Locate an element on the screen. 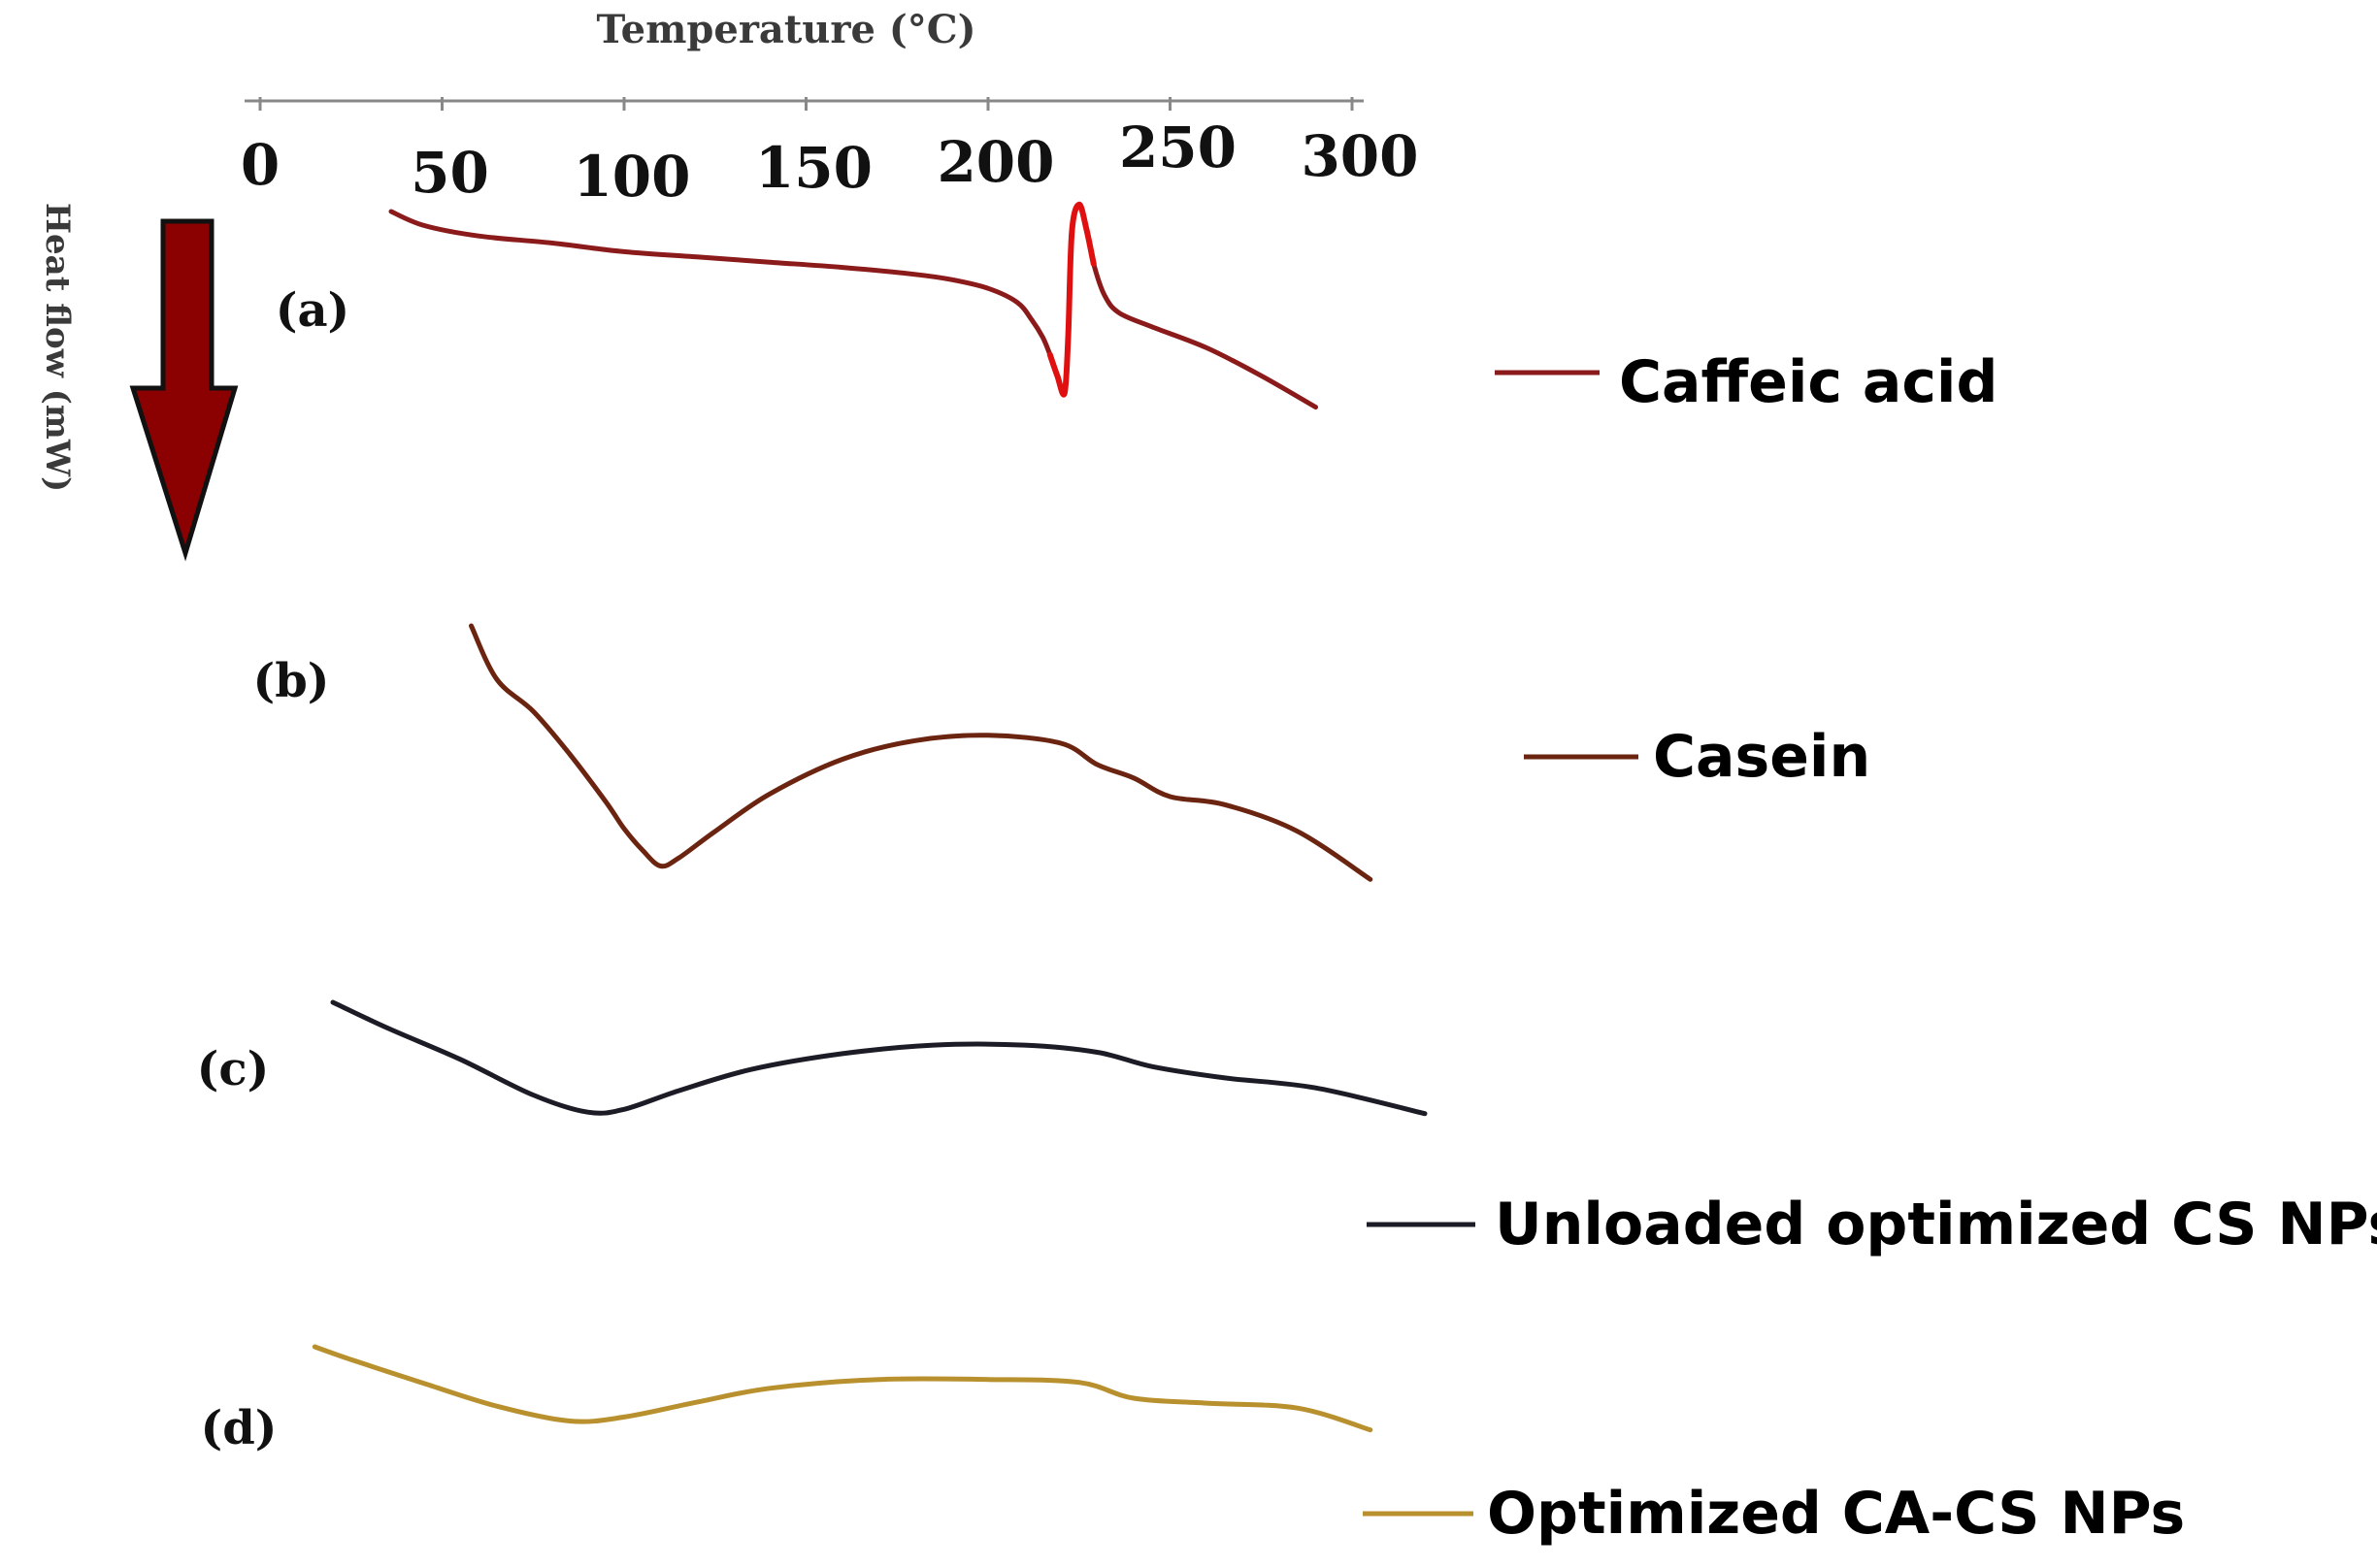 This screenshot has width=2377, height=1568. x-tick-label: 0 is located at coordinates (261, 165).